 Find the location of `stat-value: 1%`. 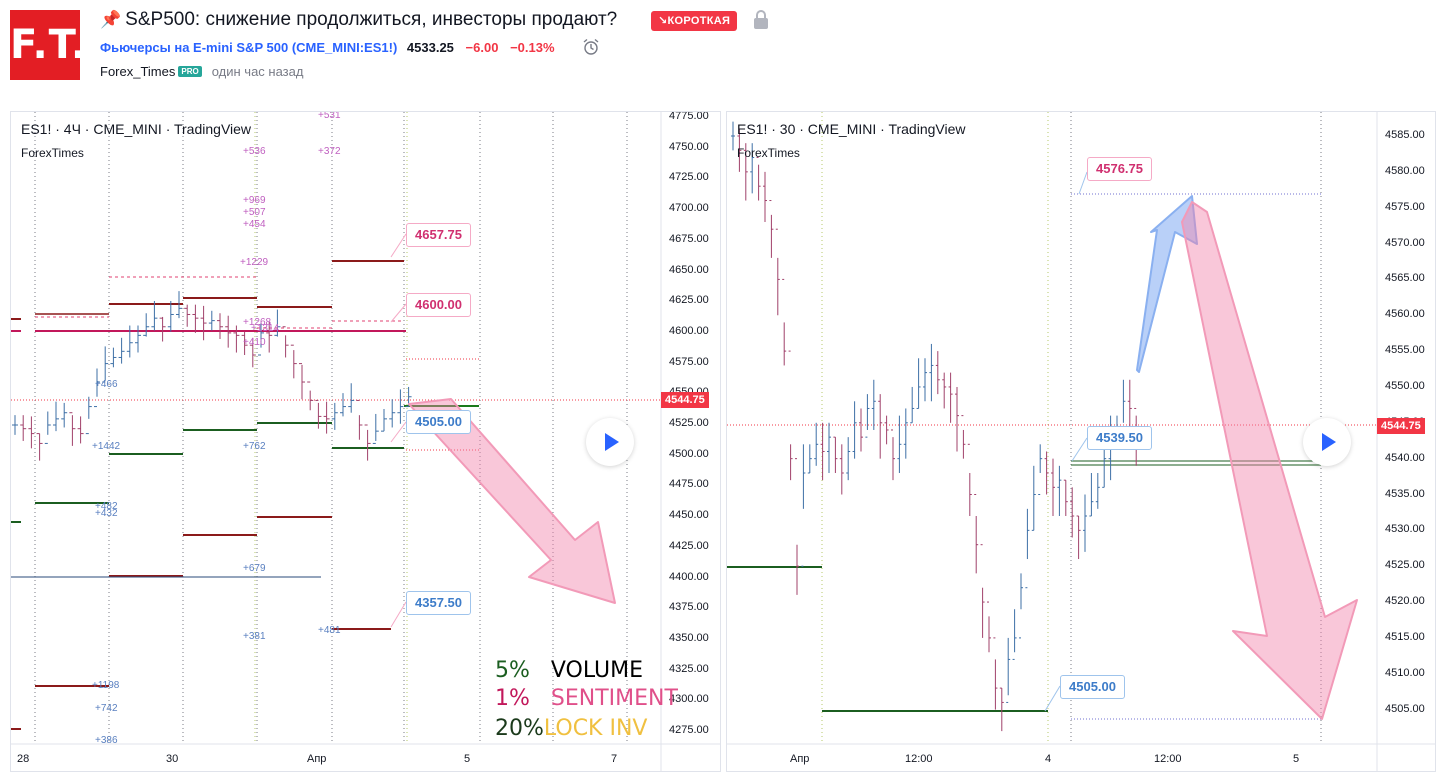

stat-value: 1% is located at coordinates (512, 698).